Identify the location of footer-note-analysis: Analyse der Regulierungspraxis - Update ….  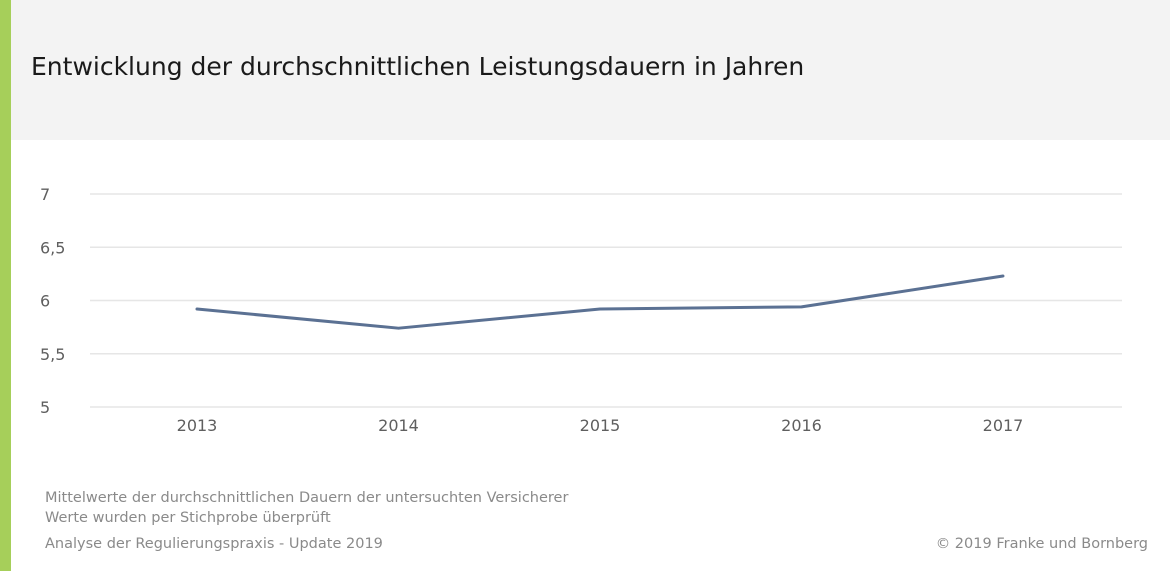
(214, 544).